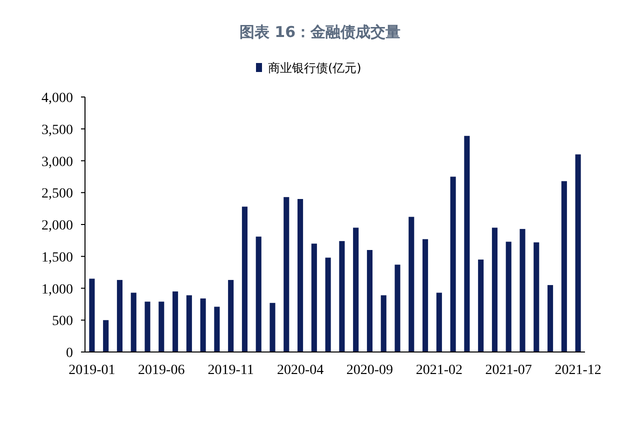 The height and width of the screenshot is (436, 640). Describe the element at coordinates (231, 370) in the screenshot. I see `x-tick-label: 2019-11` at that location.